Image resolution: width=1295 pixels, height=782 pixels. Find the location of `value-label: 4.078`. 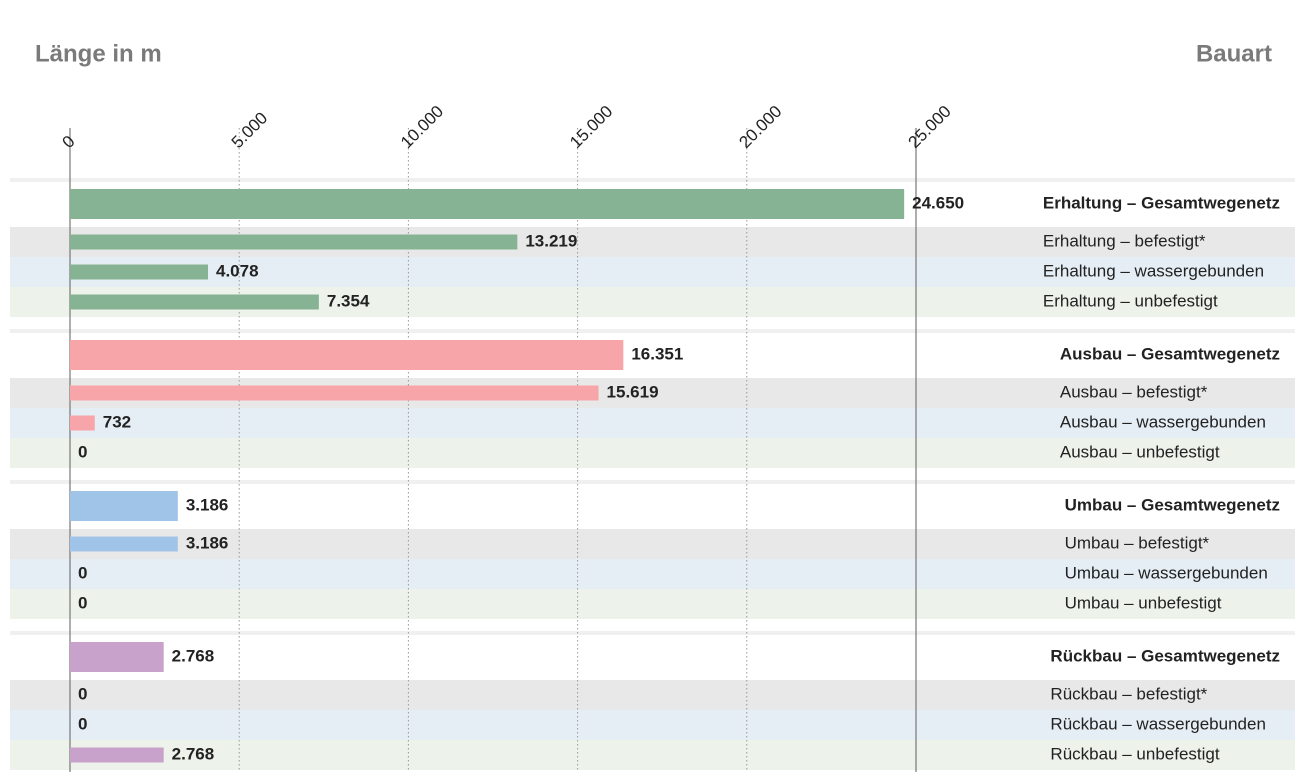

value-label: 4.078 is located at coordinates (237, 270).